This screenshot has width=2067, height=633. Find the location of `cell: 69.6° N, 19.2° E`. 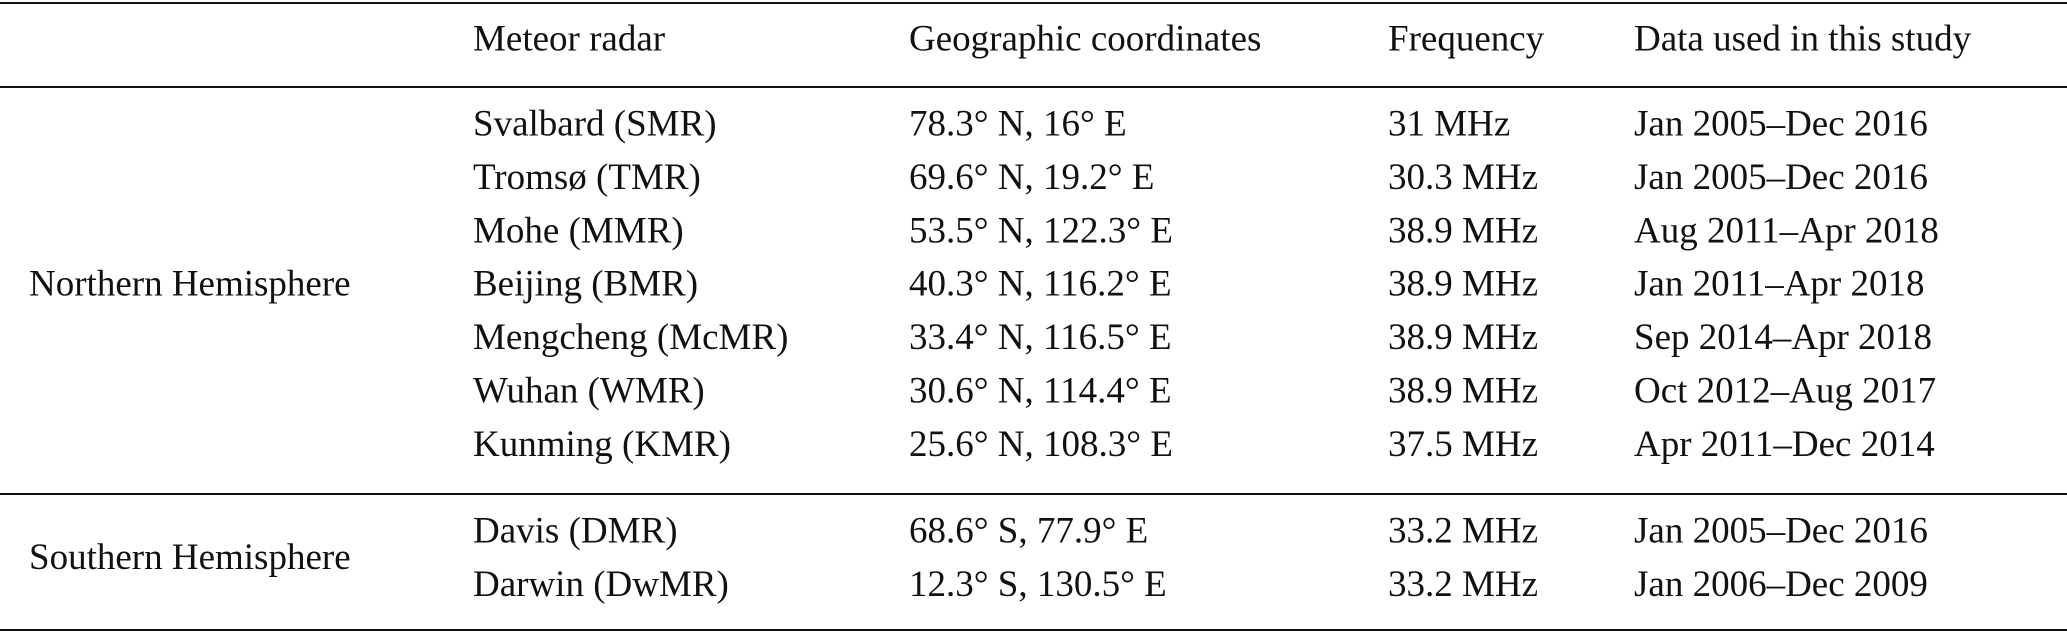

cell: 69.6° N, 19.2° E is located at coordinates (1031, 177).